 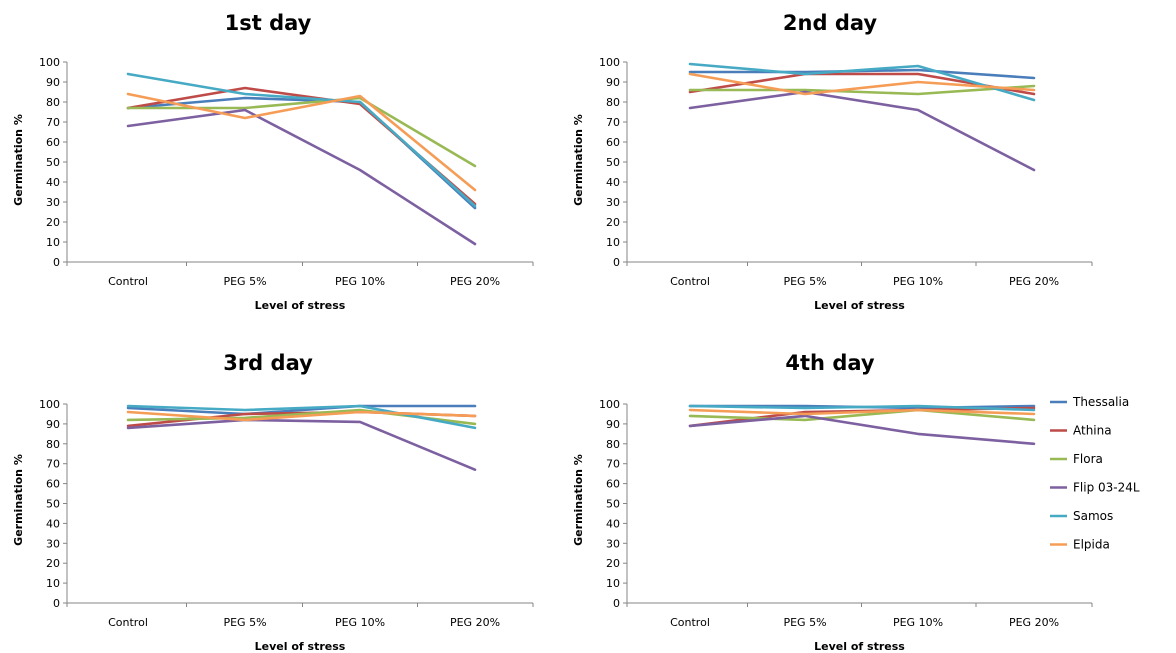 What do you see at coordinates (829, 363) in the screenshot?
I see `chart-title: 4th day` at bounding box center [829, 363].